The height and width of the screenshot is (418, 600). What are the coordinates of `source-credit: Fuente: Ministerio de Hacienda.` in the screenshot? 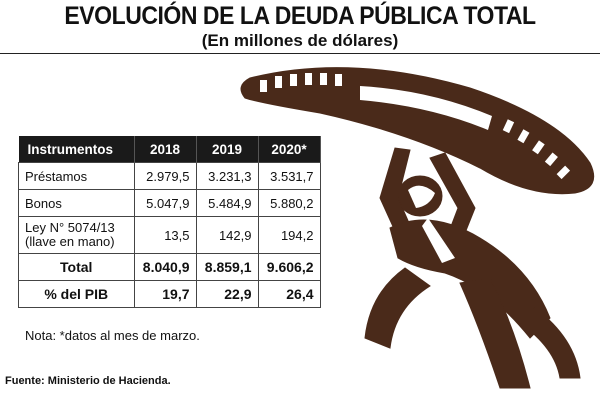 It's located at (88, 381).